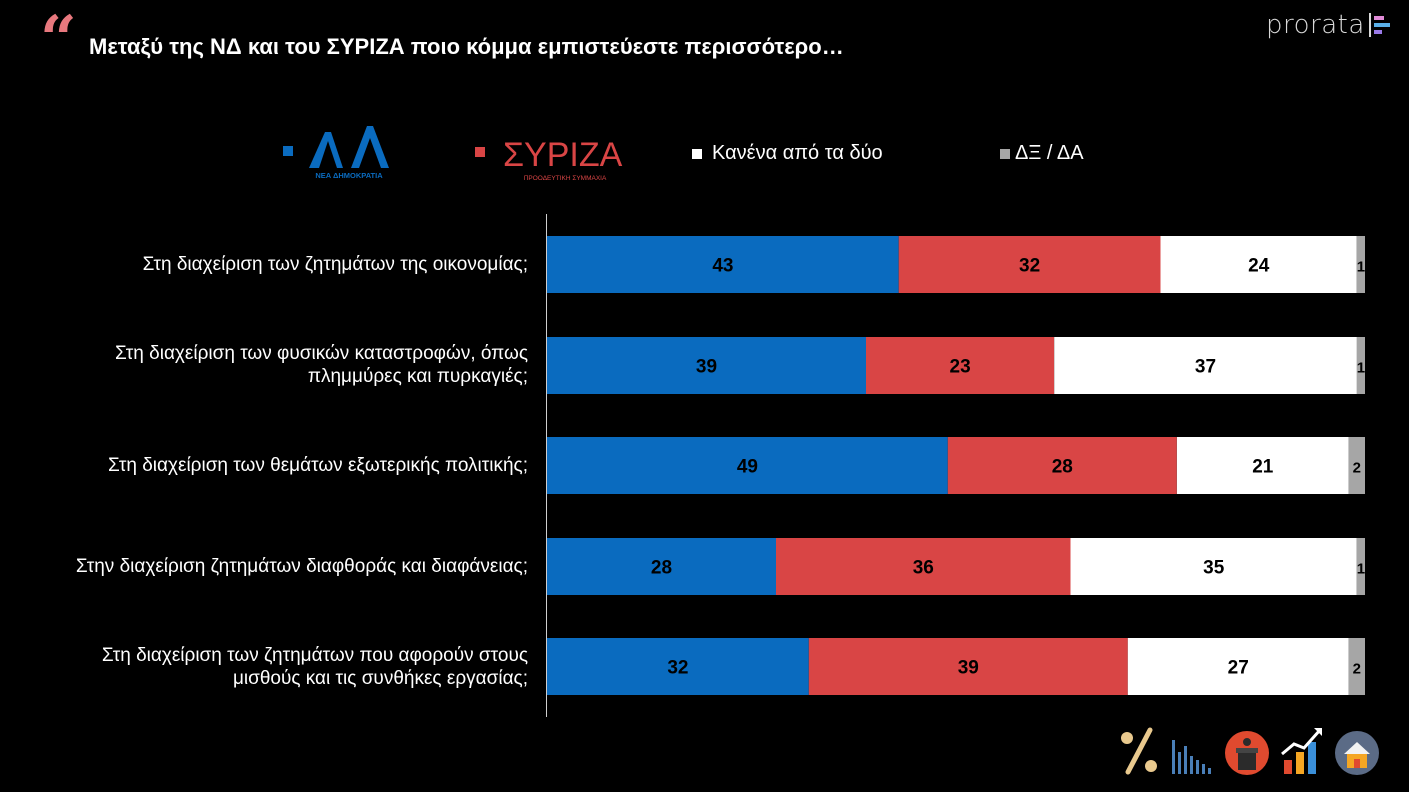 The width and height of the screenshot is (1409, 792). What do you see at coordinates (288, 151) in the screenshot?
I see `legend-swatch-nd` at bounding box center [288, 151].